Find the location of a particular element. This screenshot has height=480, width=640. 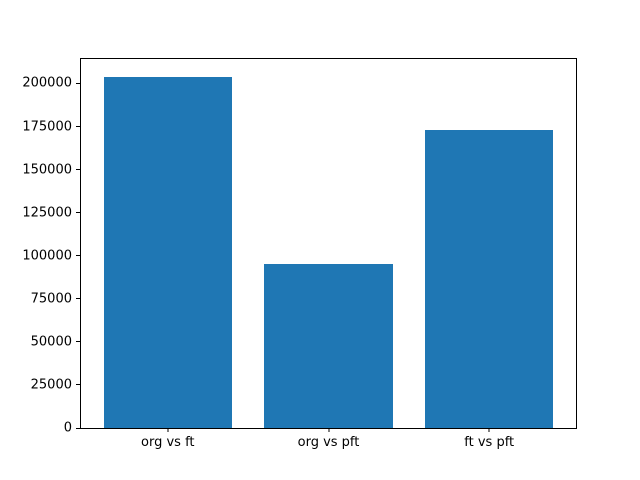

y-tick-label: 0 is located at coordinates (67, 428).